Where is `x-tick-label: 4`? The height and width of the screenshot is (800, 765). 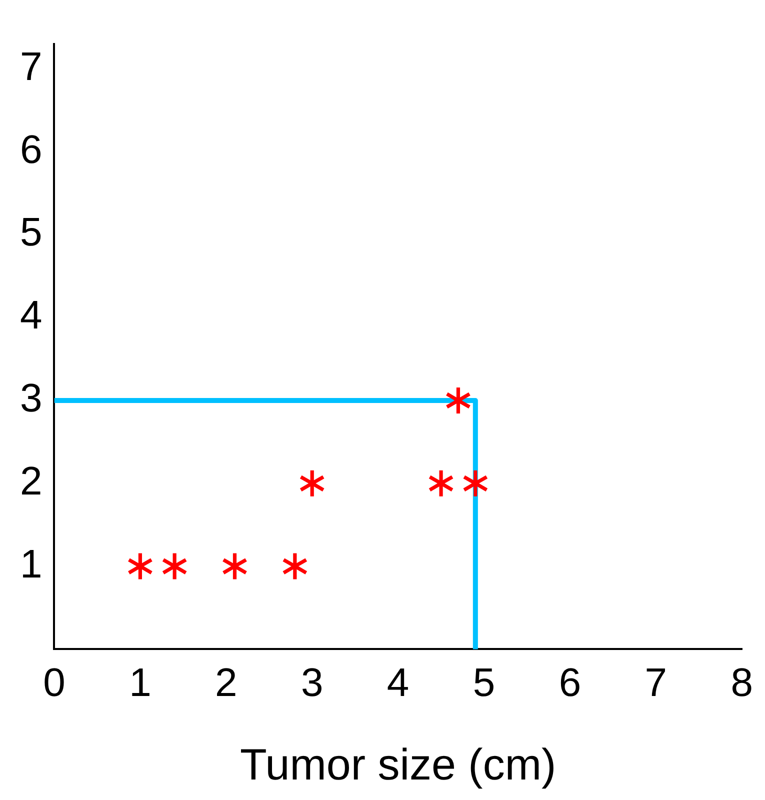
x-tick-label: 4 is located at coordinates (398, 683).